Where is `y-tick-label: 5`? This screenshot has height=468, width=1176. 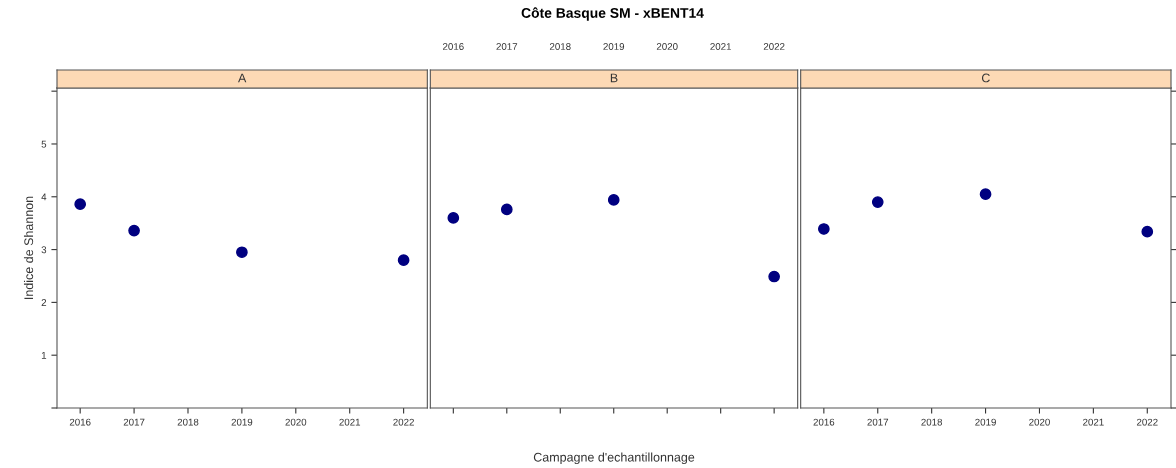
y-tick-label: 5 is located at coordinates (44, 144).